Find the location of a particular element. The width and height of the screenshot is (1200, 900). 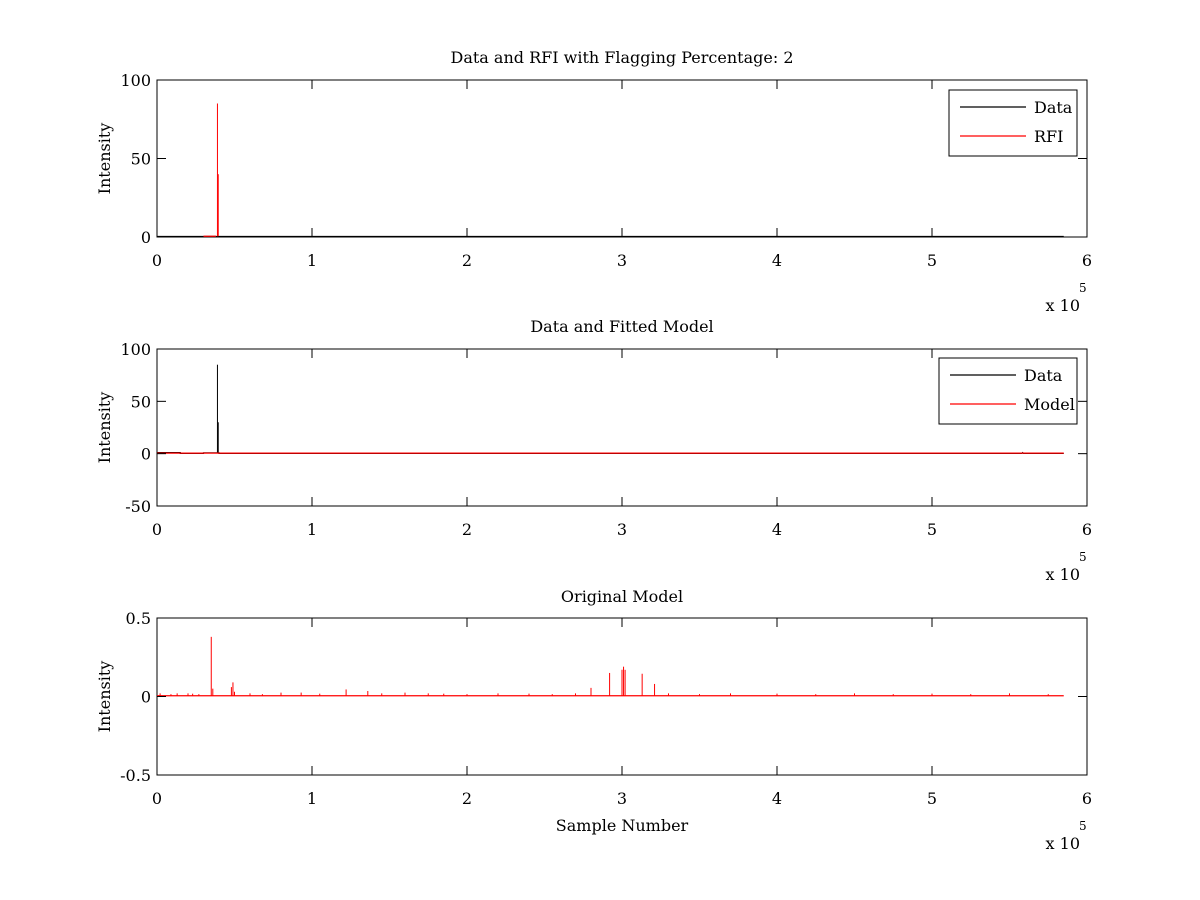

y-tick-label: -50 is located at coordinates (138, 506).